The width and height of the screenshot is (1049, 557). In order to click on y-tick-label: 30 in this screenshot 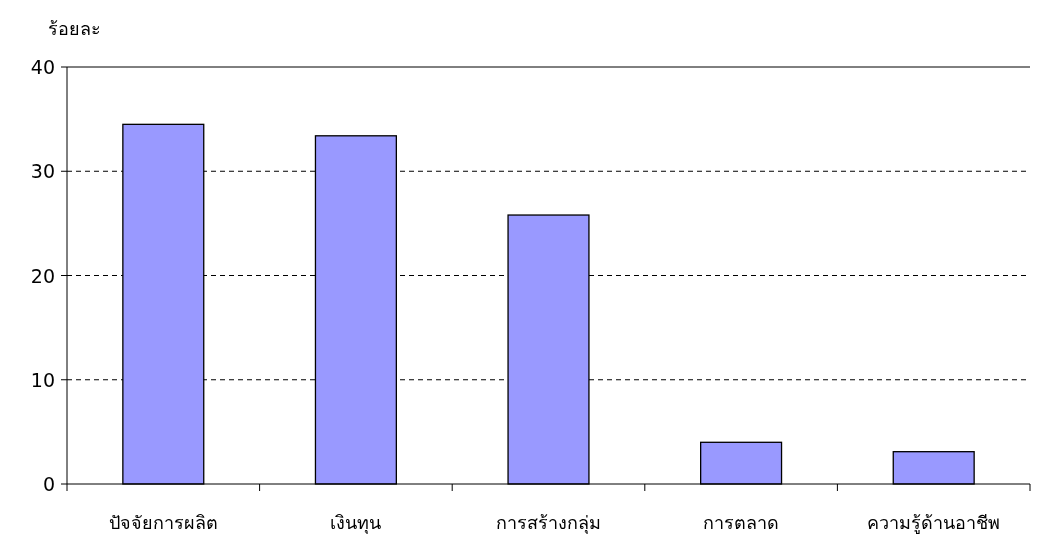, I will do `click(42, 171)`.